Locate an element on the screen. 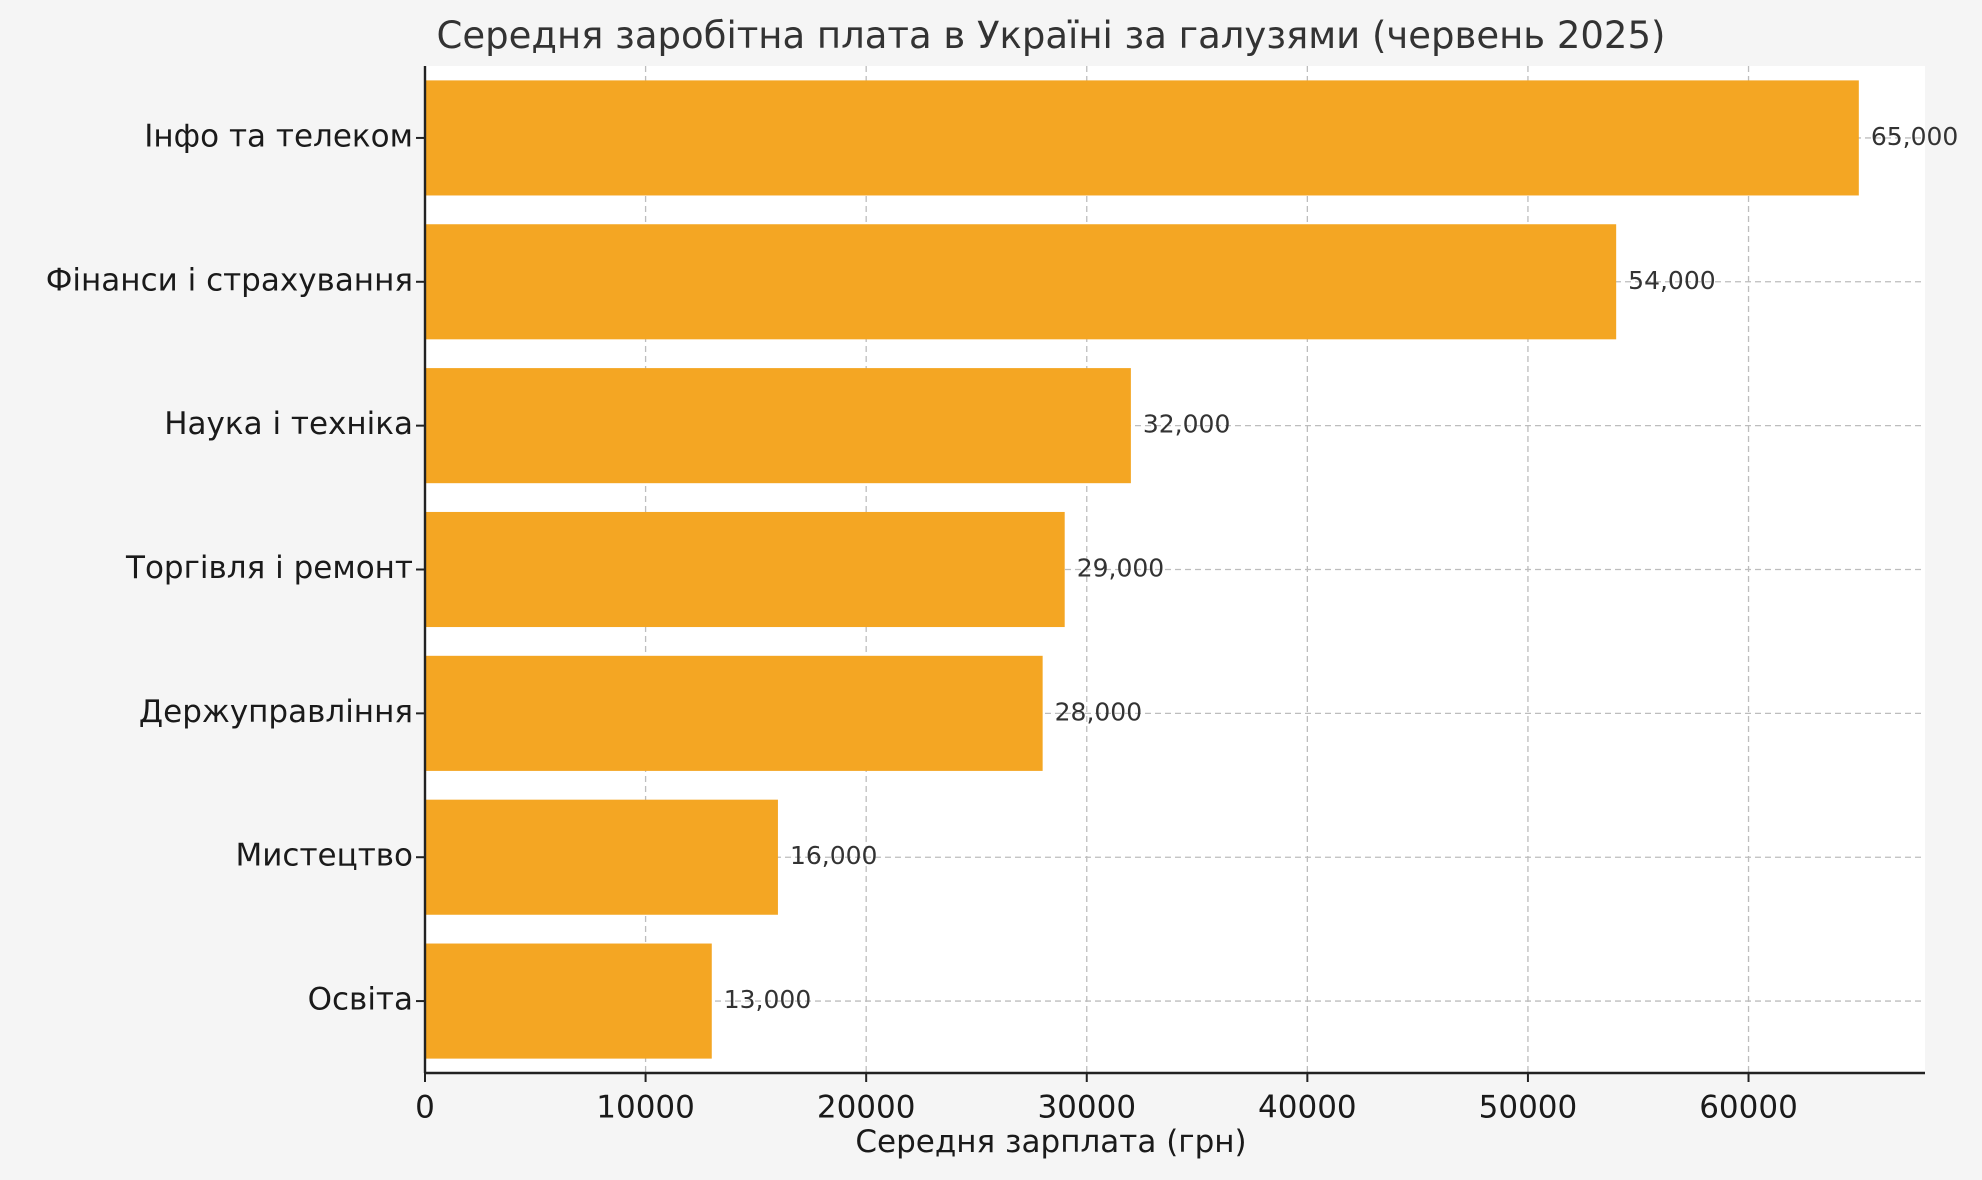 This screenshot has height=1180, width=1982. value-label: 65,000 is located at coordinates (1914, 136).